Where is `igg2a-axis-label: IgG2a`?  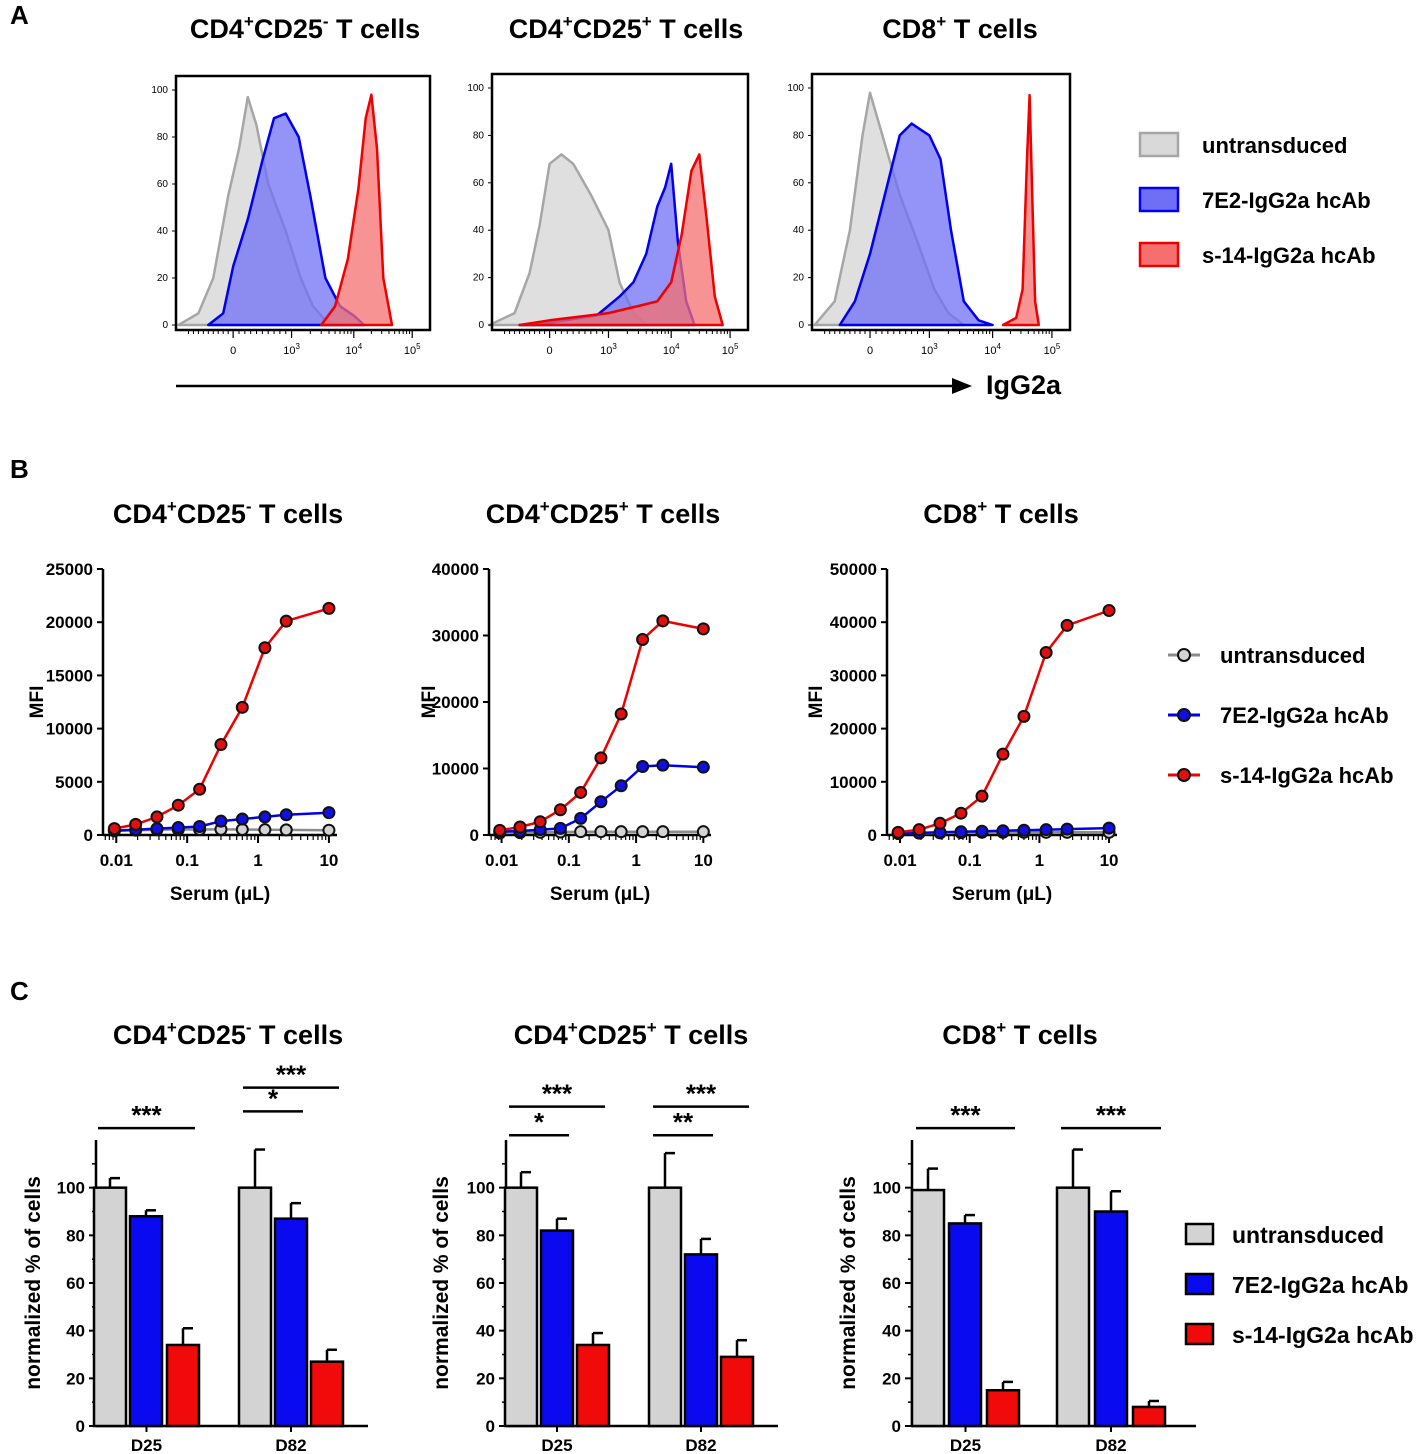
igg2a-axis-label: IgG2a is located at coordinates (1024, 385).